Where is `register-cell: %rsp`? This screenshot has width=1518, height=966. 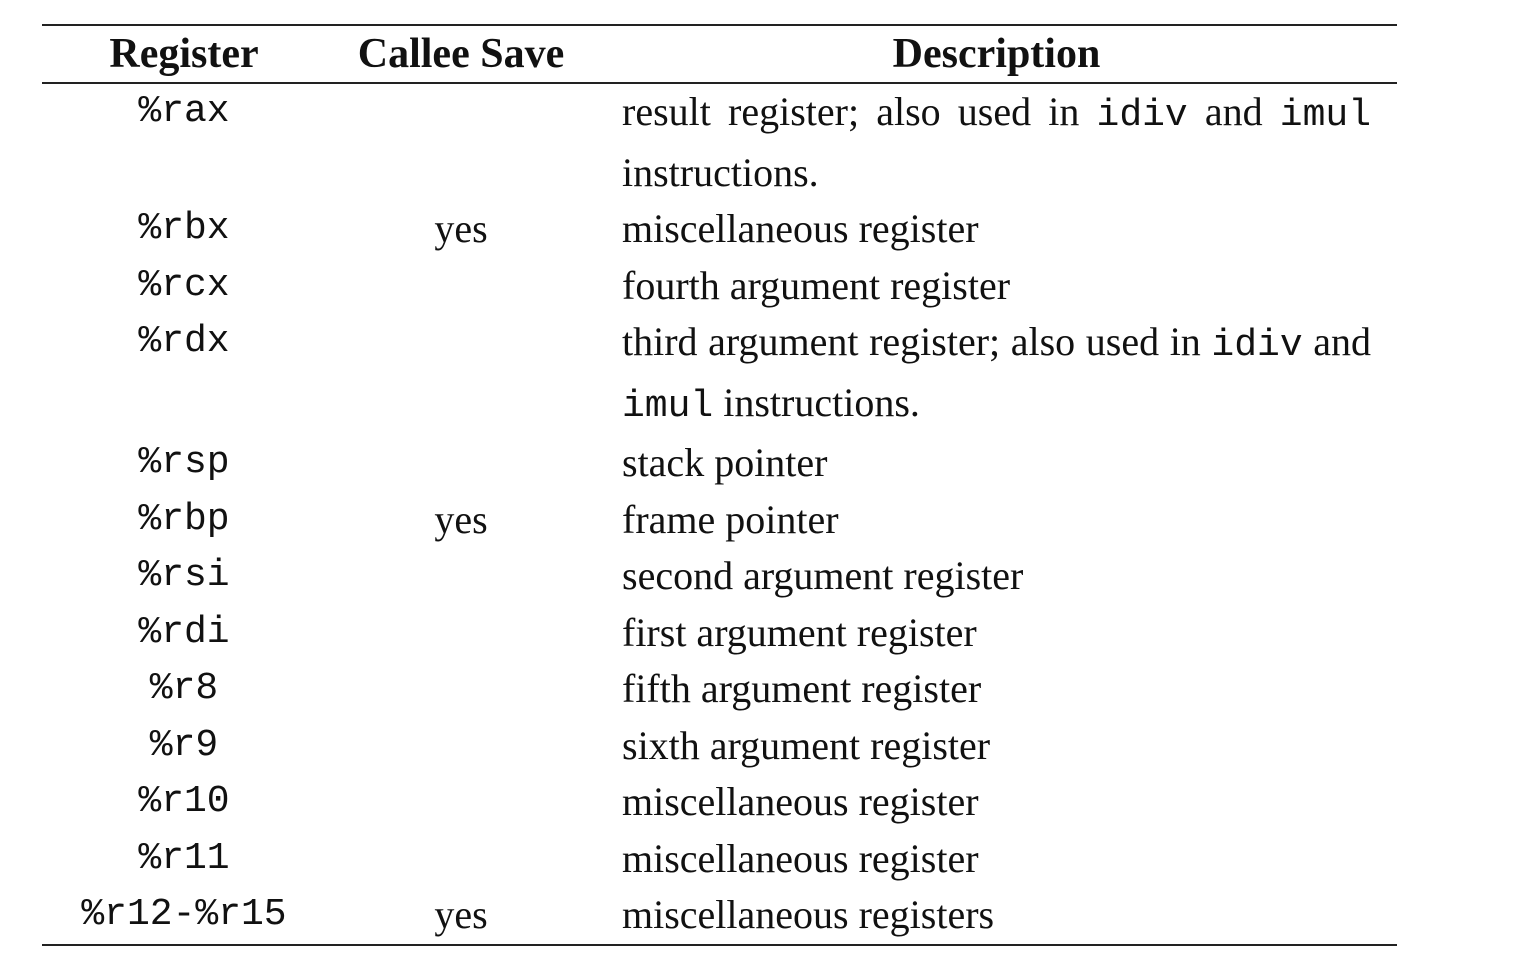
register-cell: %rsp is located at coordinates (184, 462).